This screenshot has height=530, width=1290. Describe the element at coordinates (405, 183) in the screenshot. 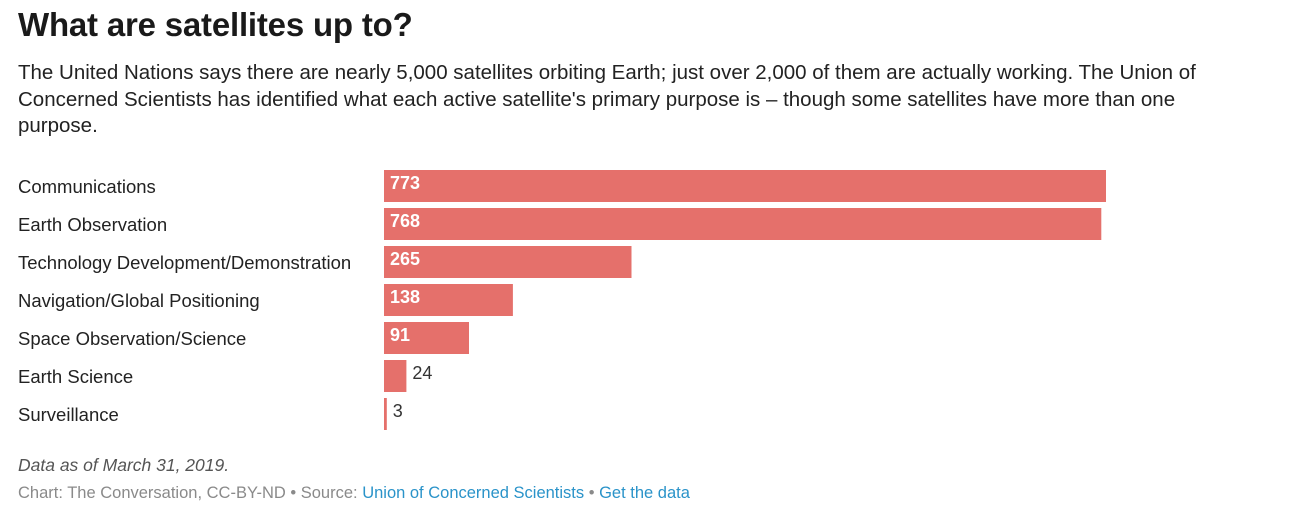

I see `bar-value-label: 773` at that location.